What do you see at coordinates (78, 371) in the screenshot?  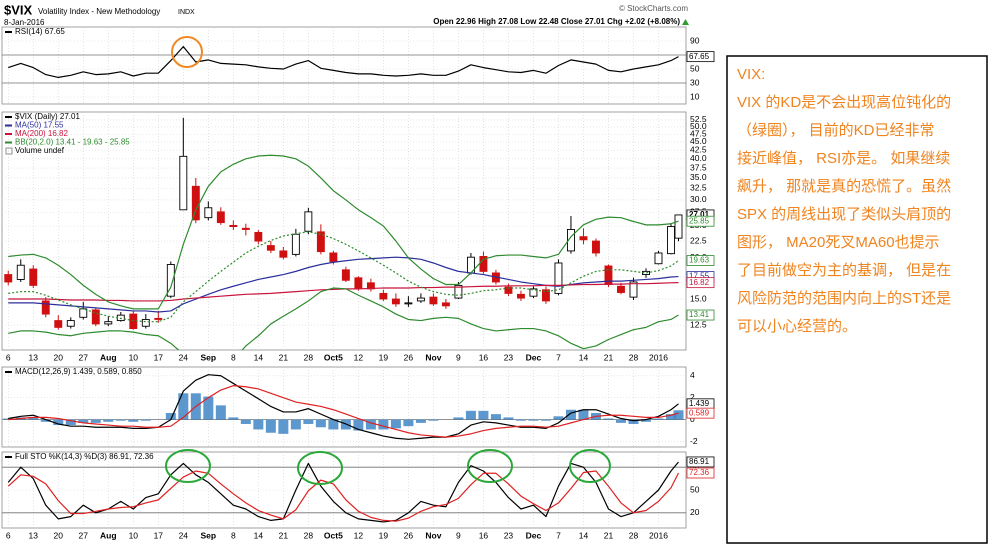 I see `legend-label: MACD(12,26,9) 1.439, 0.589, 0.850` at bounding box center [78, 371].